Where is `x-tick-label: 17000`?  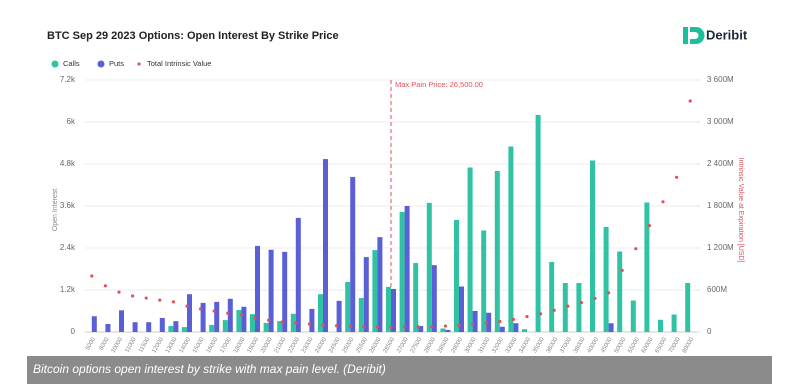
x-tick-label: 17000 is located at coordinates (226, 345).